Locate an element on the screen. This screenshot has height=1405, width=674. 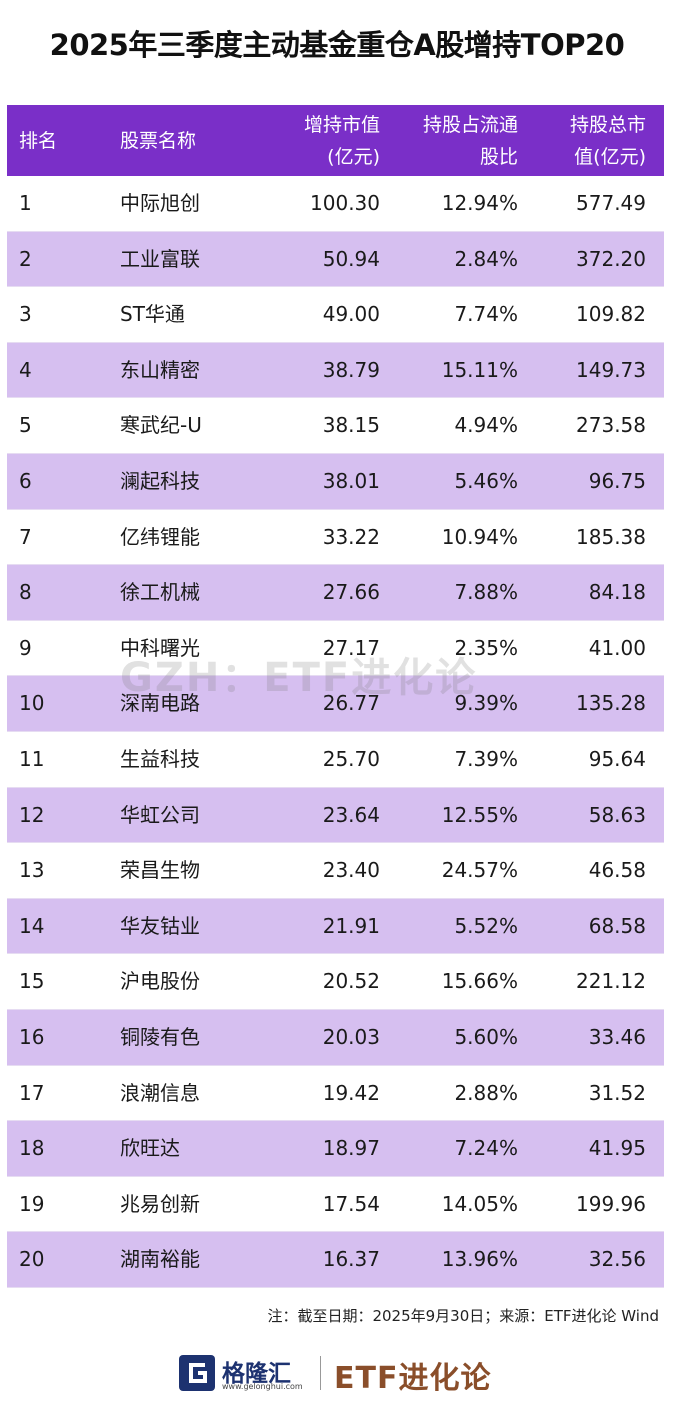
cell-ratio: 15.66% is located at coordinates (479, 981).